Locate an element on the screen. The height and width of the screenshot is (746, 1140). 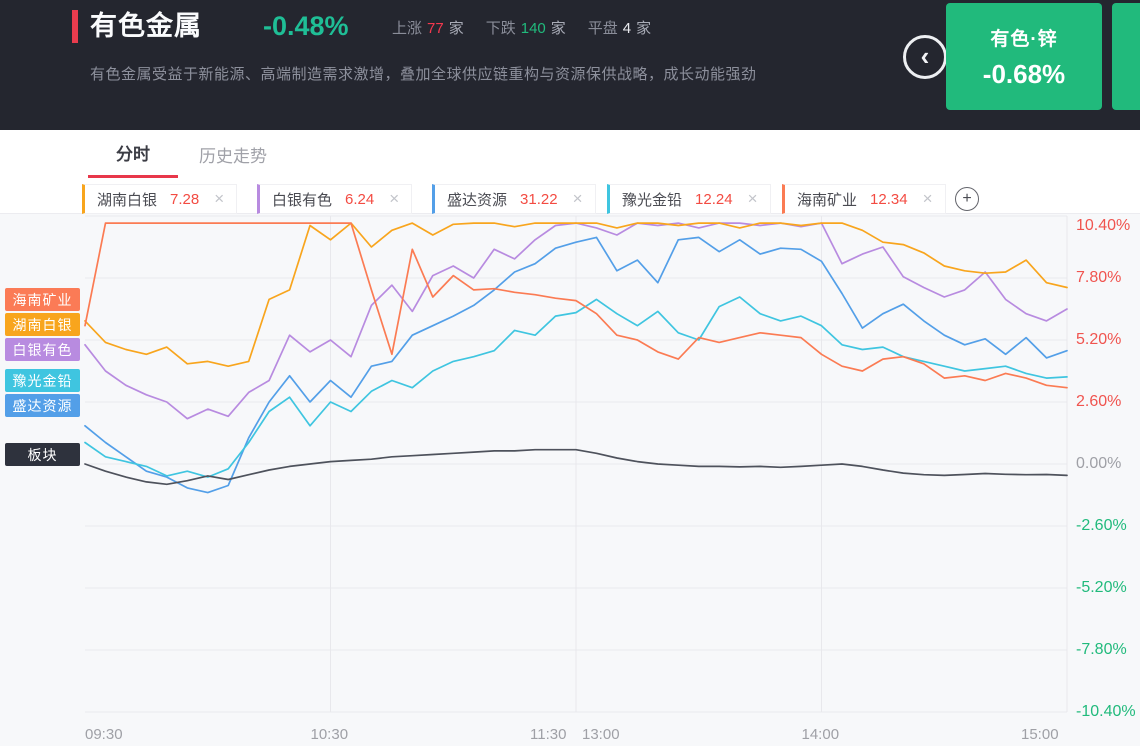
market-stats: 上涨 77 家下跌 140 家平盘 4 家 is located at coordinates (521, 27).